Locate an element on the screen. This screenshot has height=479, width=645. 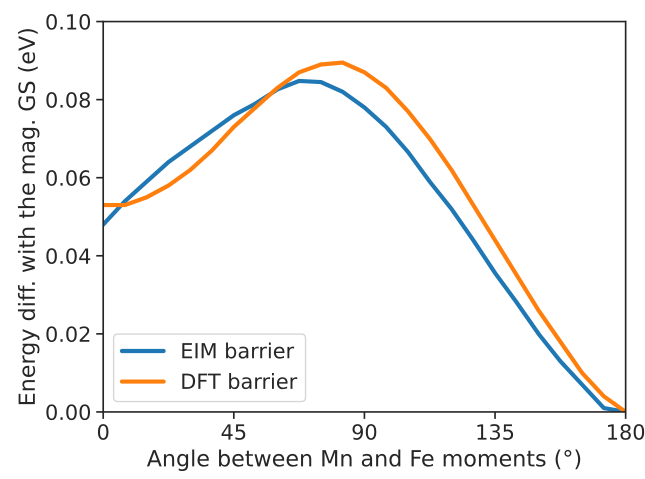
legend-label: DFT barrier is located at coordinates (240, 381).